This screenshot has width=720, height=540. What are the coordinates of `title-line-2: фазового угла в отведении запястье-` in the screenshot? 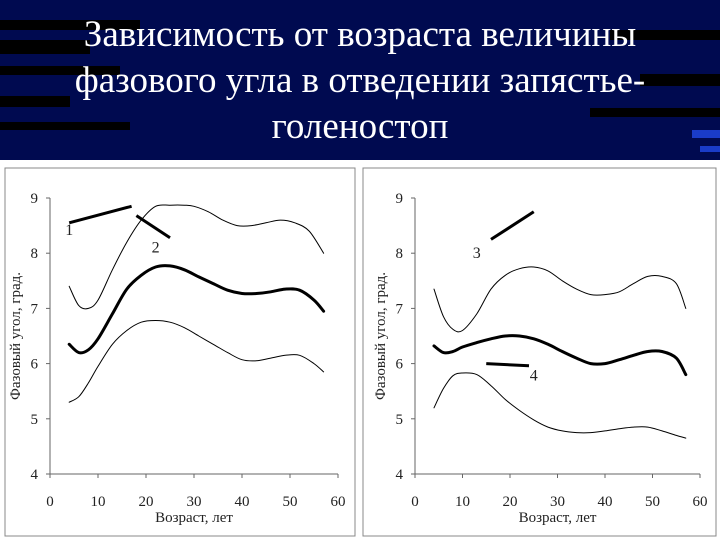 It's located at (360, 80).